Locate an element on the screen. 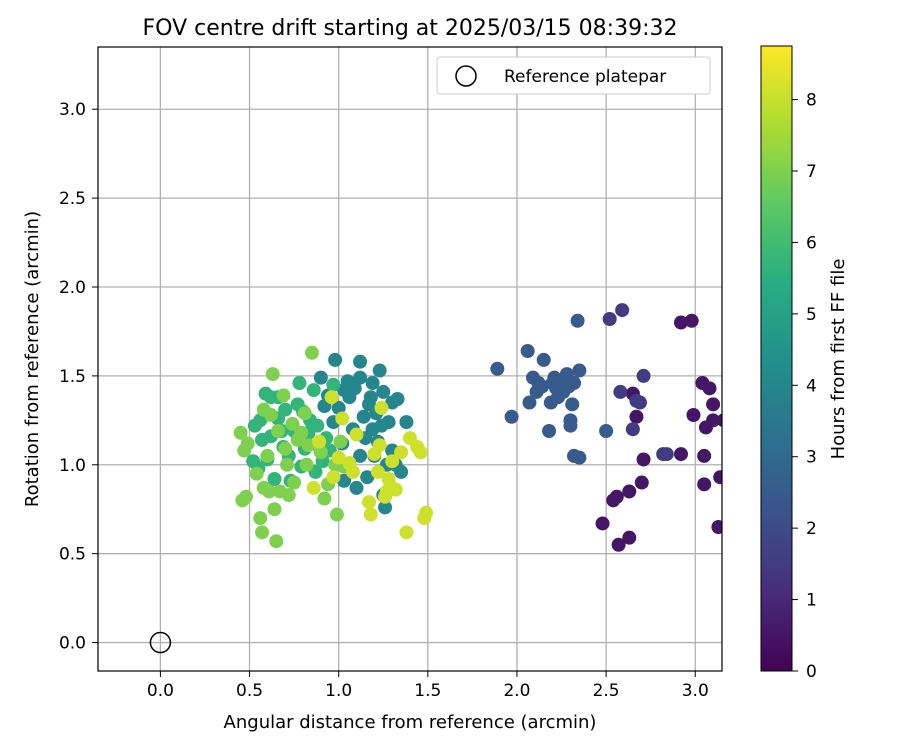 The height and width of the screenshot is (750, 900). legend-entry-reference: Reference platepar is located at coordinates (585, 77).